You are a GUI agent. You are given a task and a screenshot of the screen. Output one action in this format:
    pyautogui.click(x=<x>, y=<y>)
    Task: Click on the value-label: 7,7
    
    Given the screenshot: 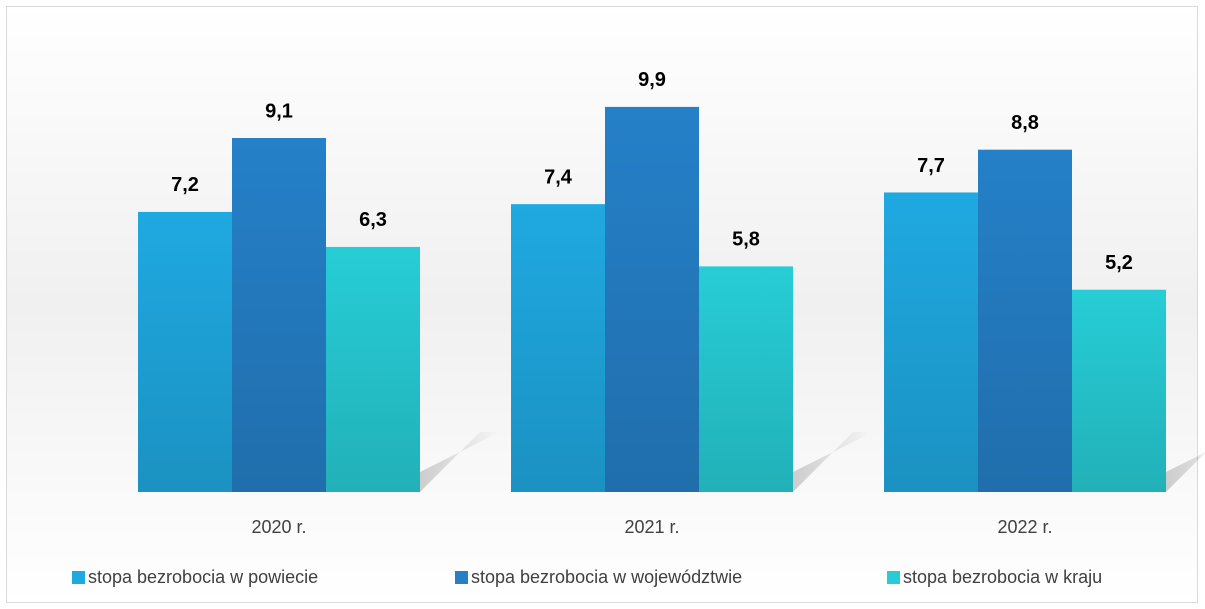 What is the action you would take?
    pyautogui.click(x=931, y=166)
    